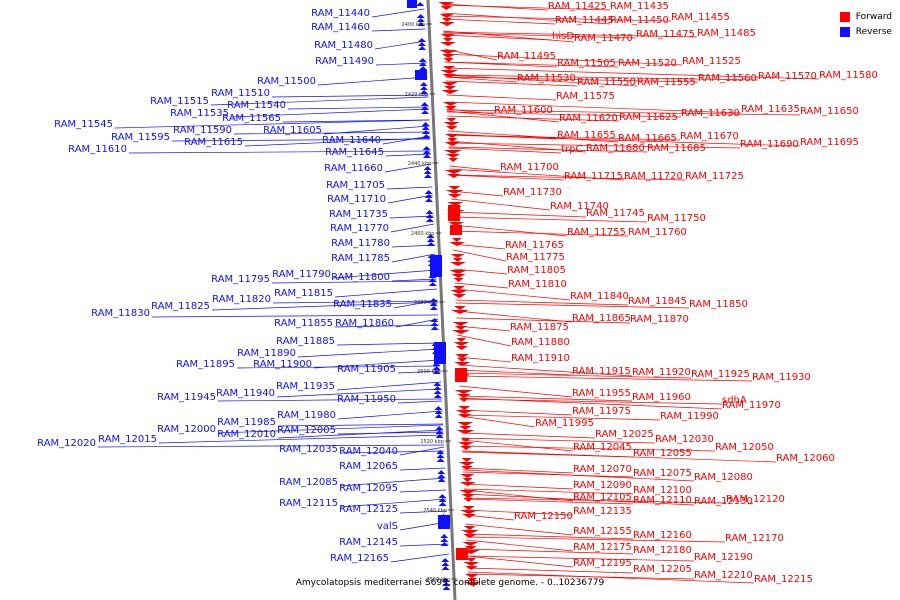 Image resolution: width=900 pixels, height=600 pixels. Describe the element at coordinates (586, 63) in the screenshot. I see `forward-gene-label: RAM_11505` at that location.